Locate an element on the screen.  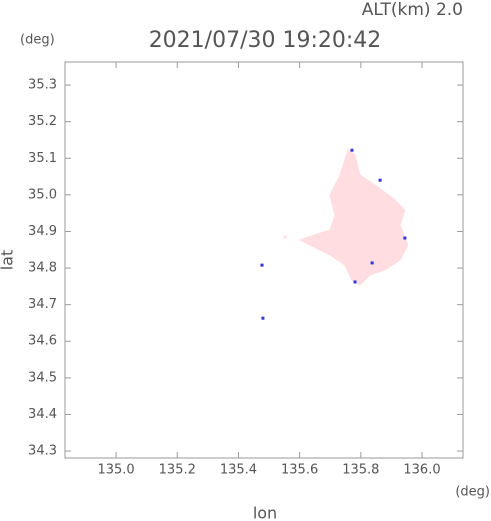
y-label: lat is located at coordinates (8, 260).